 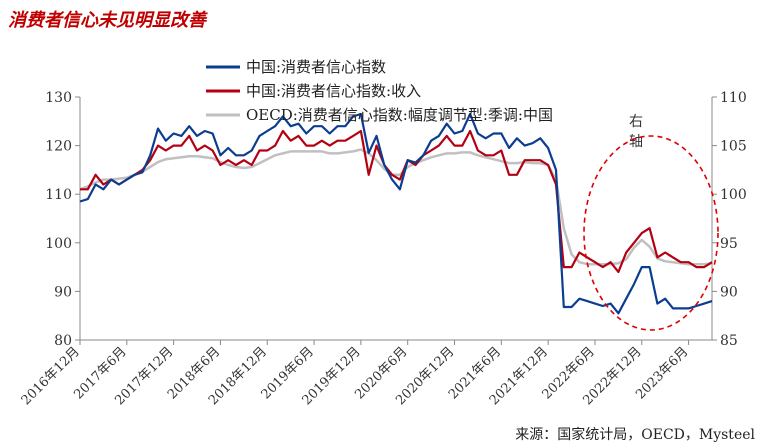 I want to click on left-tick-label: 80, so click(x=63, y=341).